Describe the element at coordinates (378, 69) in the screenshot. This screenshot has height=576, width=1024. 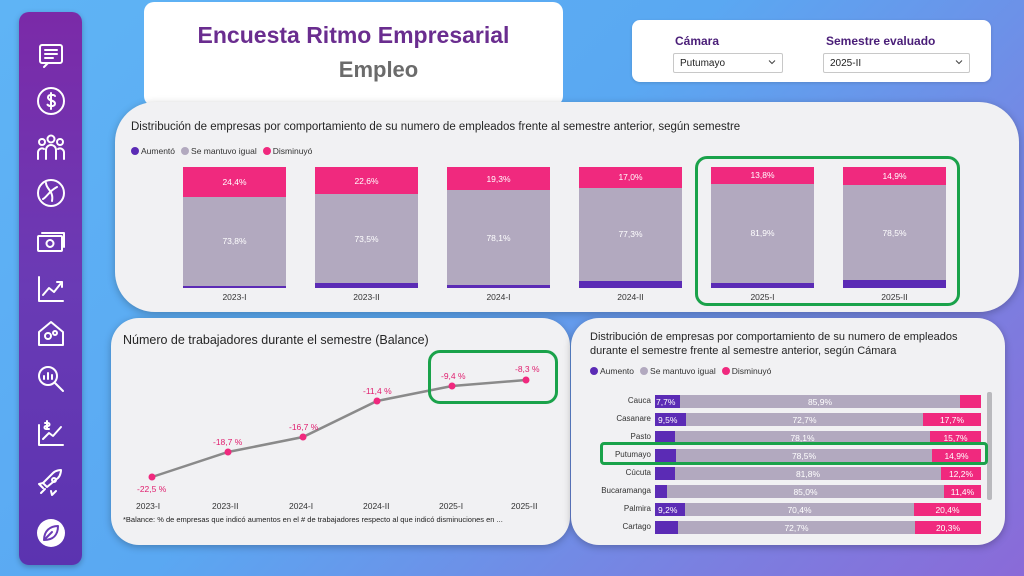
I see `page-subtitle: Empleo` at that location.